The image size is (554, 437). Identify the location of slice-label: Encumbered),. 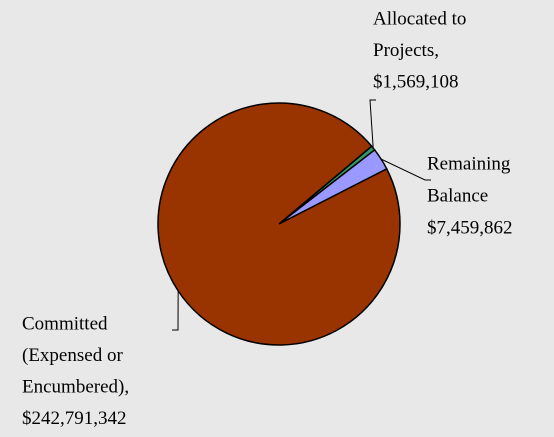
(75, 386).